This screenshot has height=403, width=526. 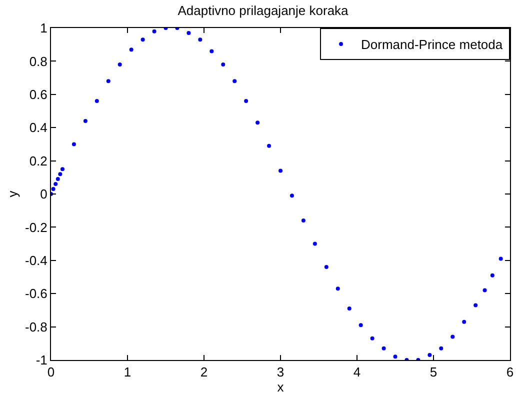 I want to click on x-tick-label: 4, so click(x=357, y=372).